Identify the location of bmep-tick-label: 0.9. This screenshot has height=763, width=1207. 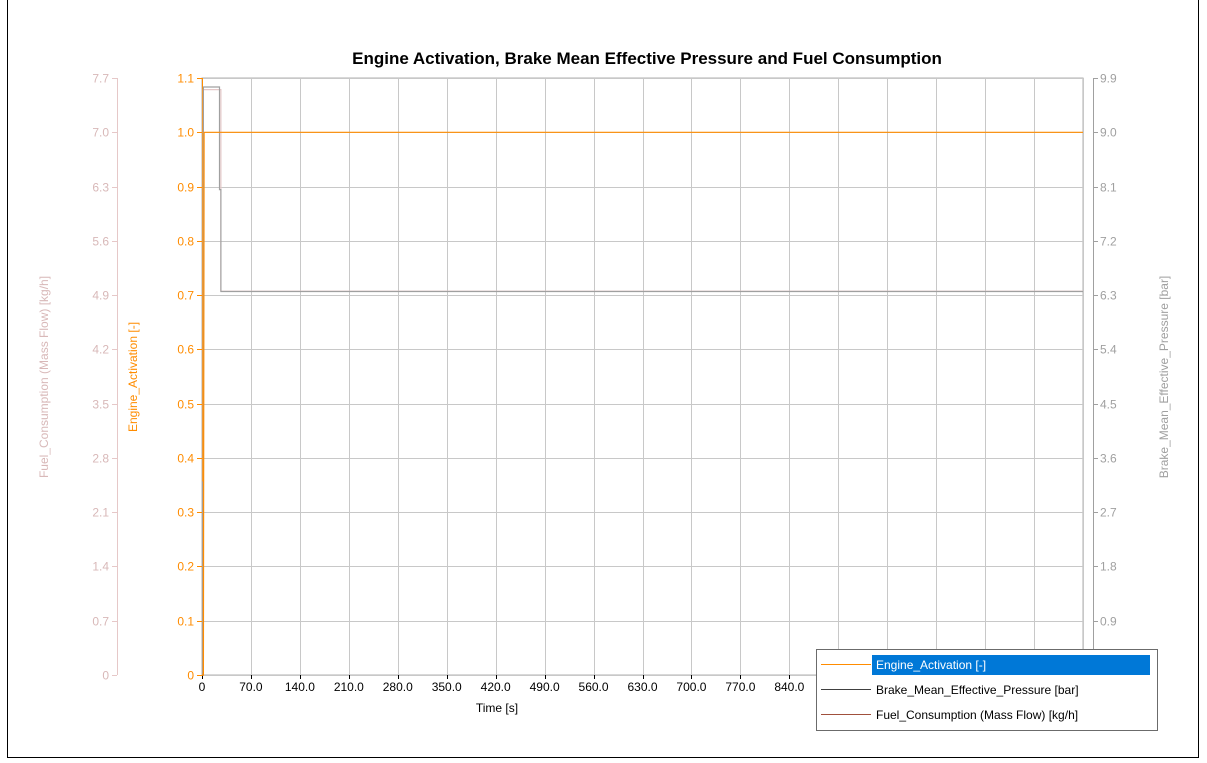
(1108, 622).